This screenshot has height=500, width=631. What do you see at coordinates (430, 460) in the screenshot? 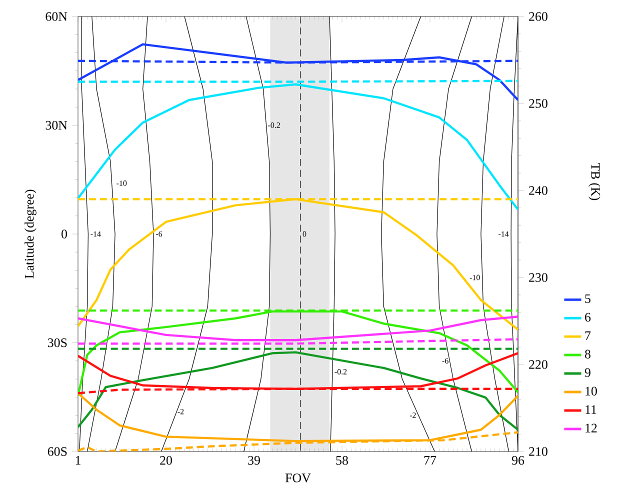
I see `x-tick-label: 77` at bounding box center [430, 460].